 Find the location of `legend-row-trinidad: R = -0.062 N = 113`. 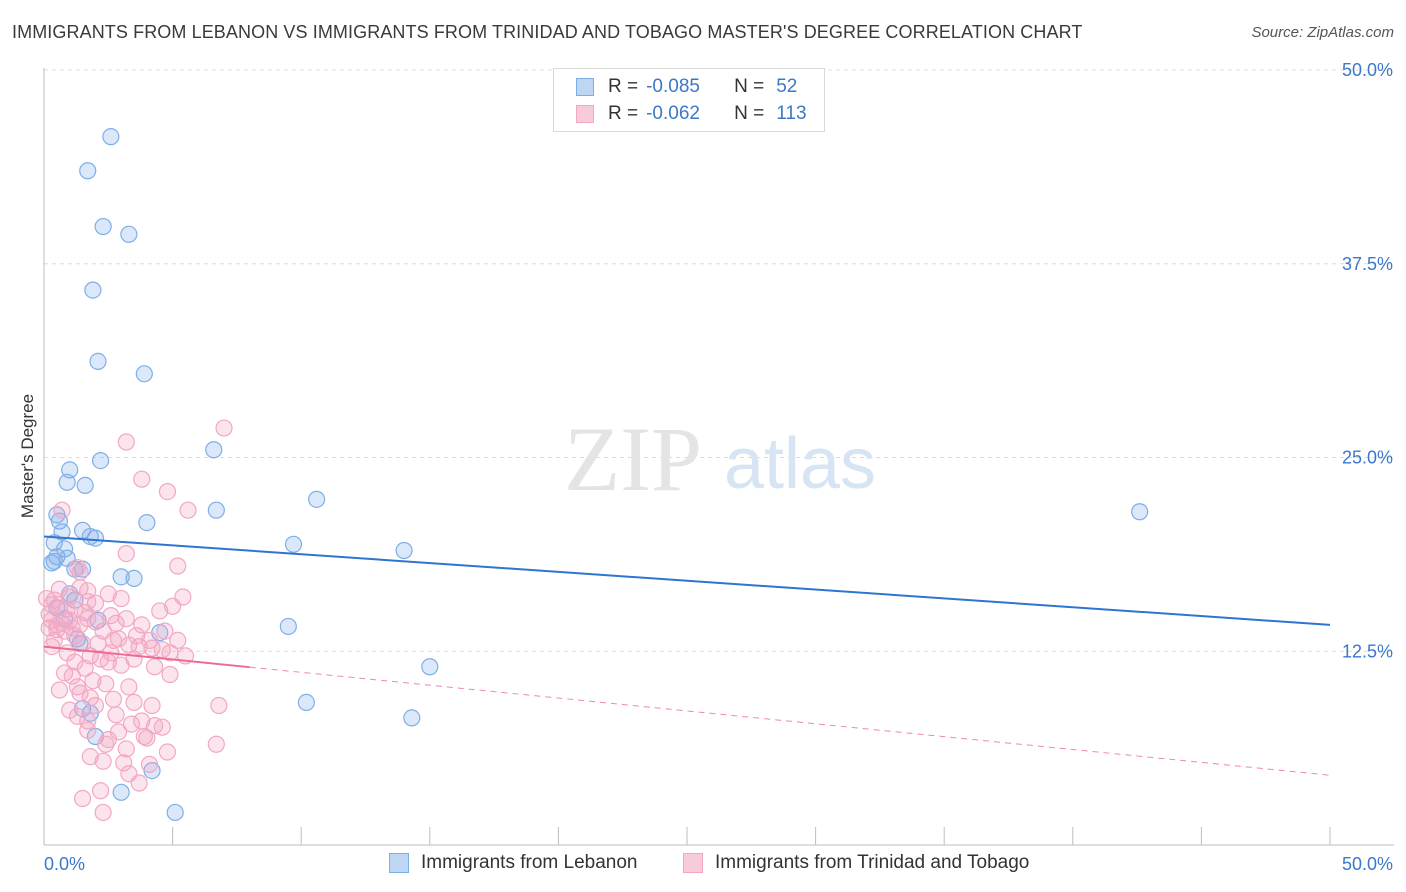

legend-row-trinidad: R = -0.062 N = 113 is located at coordinates (691, 114).